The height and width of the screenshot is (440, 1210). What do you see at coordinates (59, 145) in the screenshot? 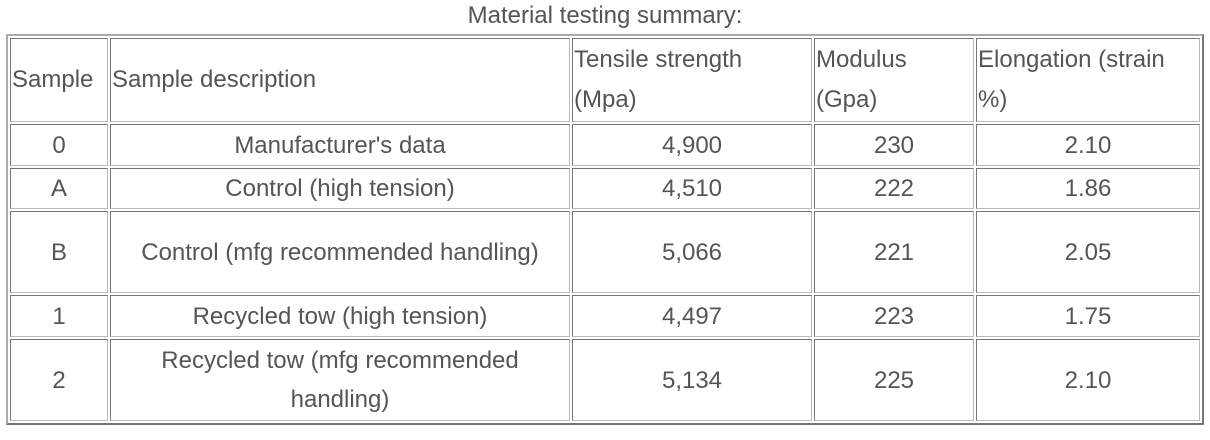
I see `table-cell: 0` at bounding box center [59, 145].